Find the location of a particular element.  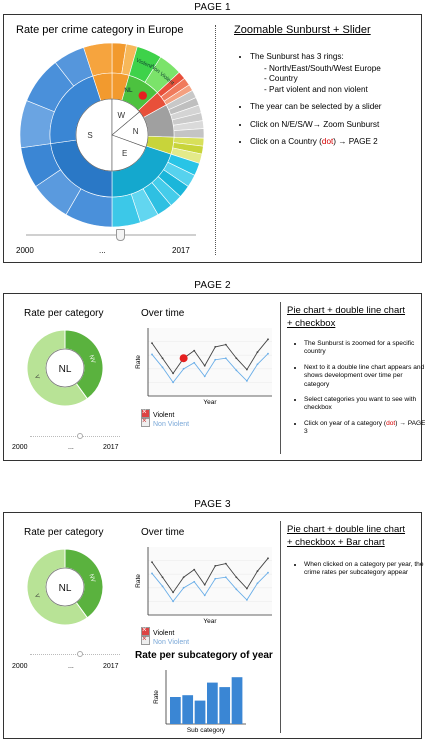

donut-title: Rate per category is located at coordinates (64, 313).